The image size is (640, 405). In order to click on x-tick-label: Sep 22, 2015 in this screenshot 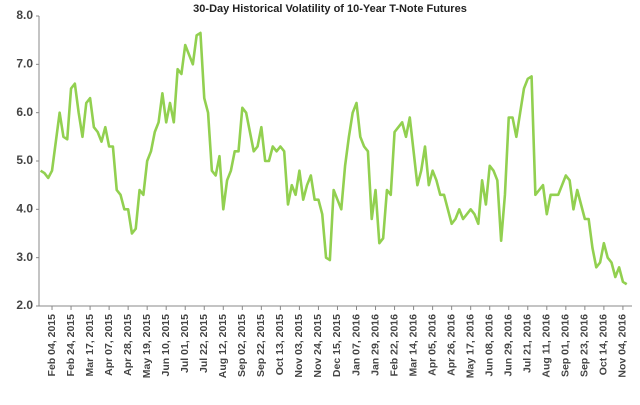, I will do `click(261, 345)`.